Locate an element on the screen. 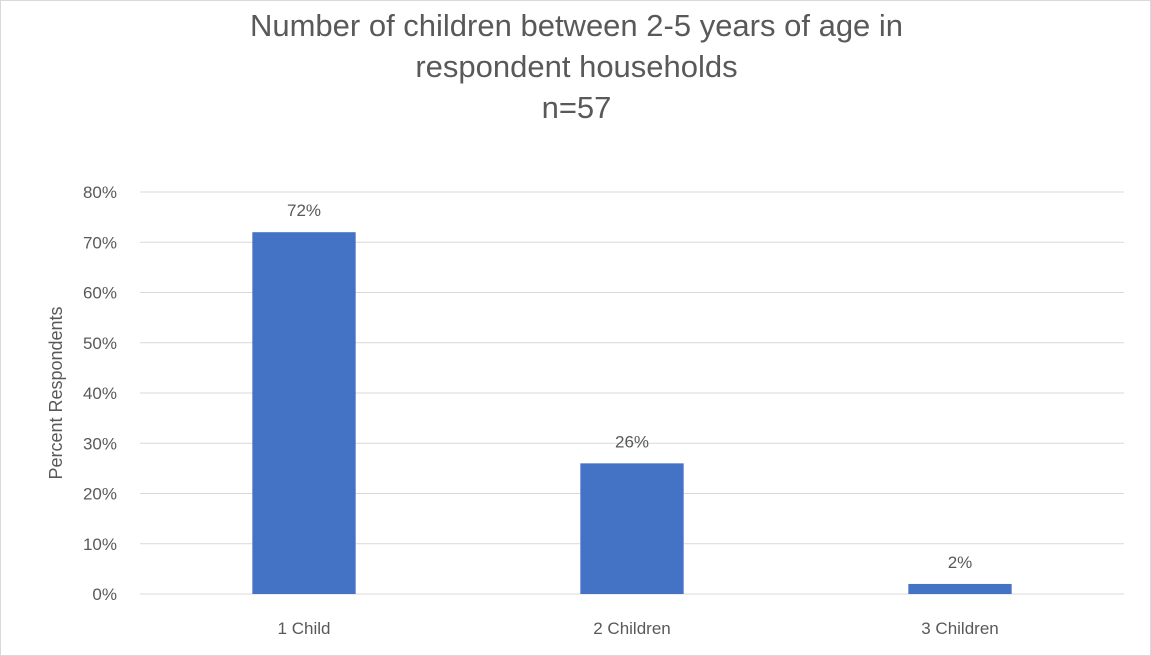 This screenshot has width=1151, height=656. y-axis-ticks: 0% 10% 20% 30% 40% 50% 60% 70% 80% is located at coordinates (100, 393).